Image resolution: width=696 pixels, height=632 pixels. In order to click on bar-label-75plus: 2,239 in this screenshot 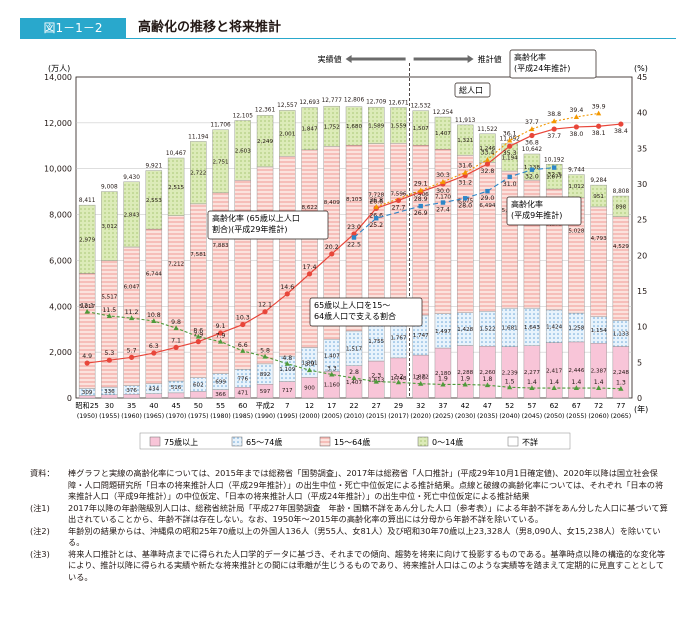, I will do `click(510, 373)`.